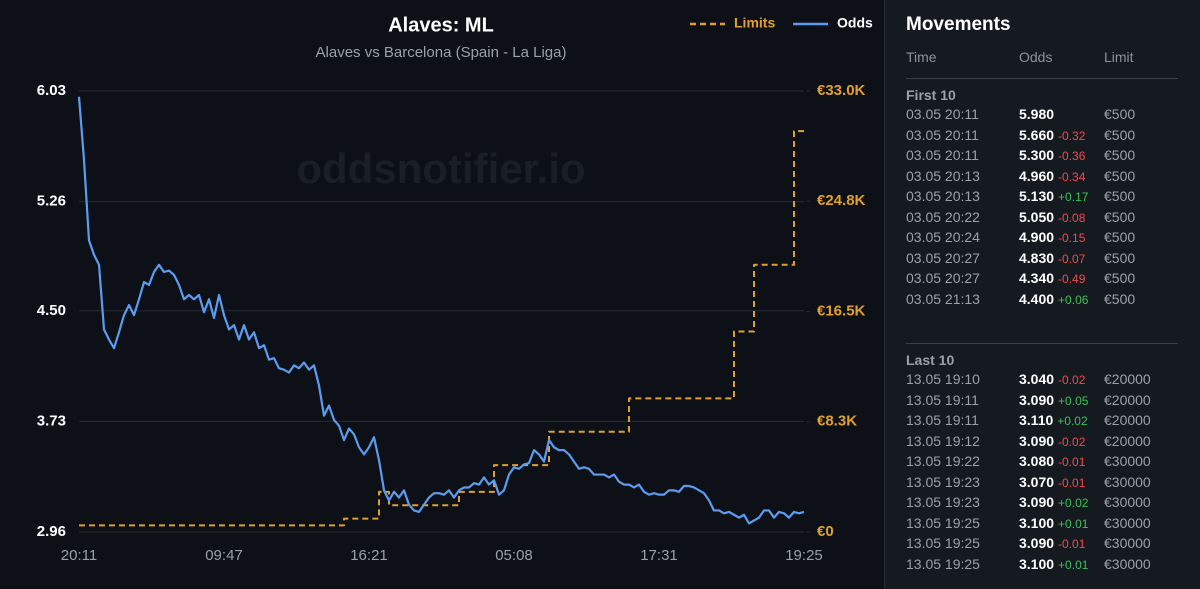  Describe the element at coordinates (1037, 278) in the screenshot. I see `odds-value: 4.340` at that location.